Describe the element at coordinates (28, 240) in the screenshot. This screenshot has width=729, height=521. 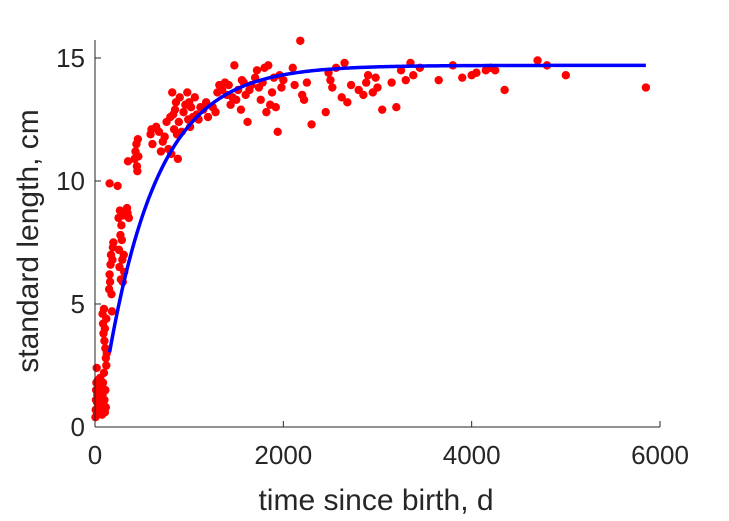
I see `y-axis-label: standard length, cm` at that location.